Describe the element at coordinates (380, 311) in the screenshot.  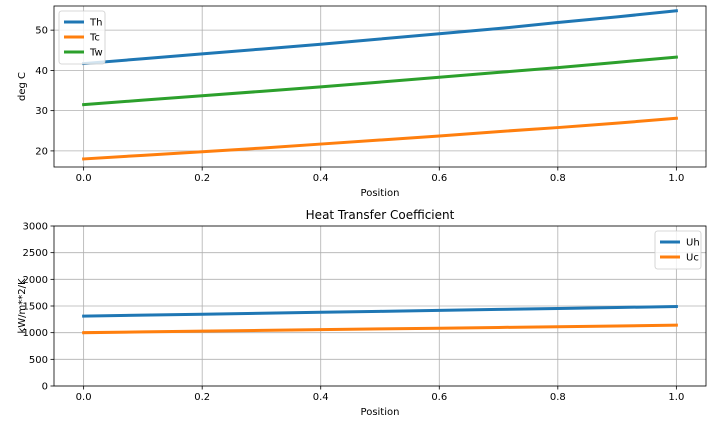
I see `series-line-uh` at that location.